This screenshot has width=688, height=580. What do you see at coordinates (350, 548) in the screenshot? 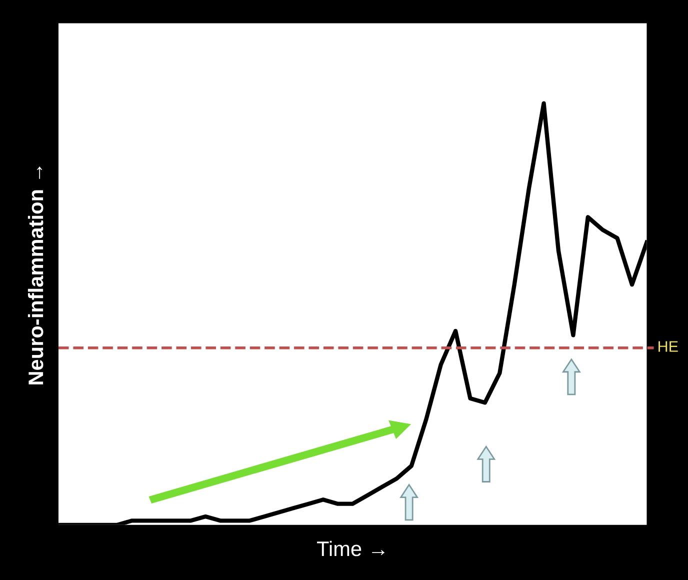
I see `x-axis-title: Time →` at bounding box center [350, 548].